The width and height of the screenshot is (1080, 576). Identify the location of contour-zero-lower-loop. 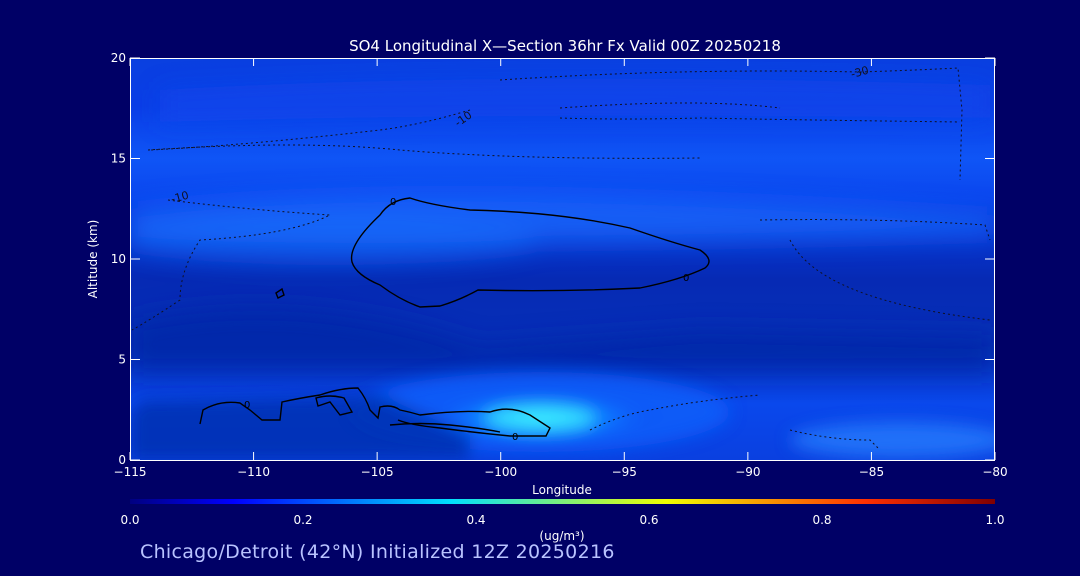
(334, 405).